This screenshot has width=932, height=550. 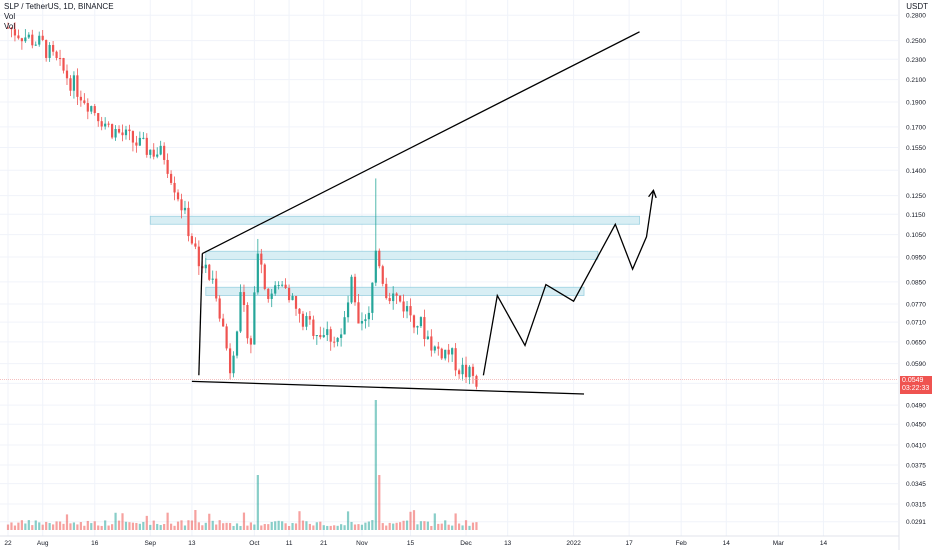 I want to click on currency-label: USDT, so click(x=917, y=6).